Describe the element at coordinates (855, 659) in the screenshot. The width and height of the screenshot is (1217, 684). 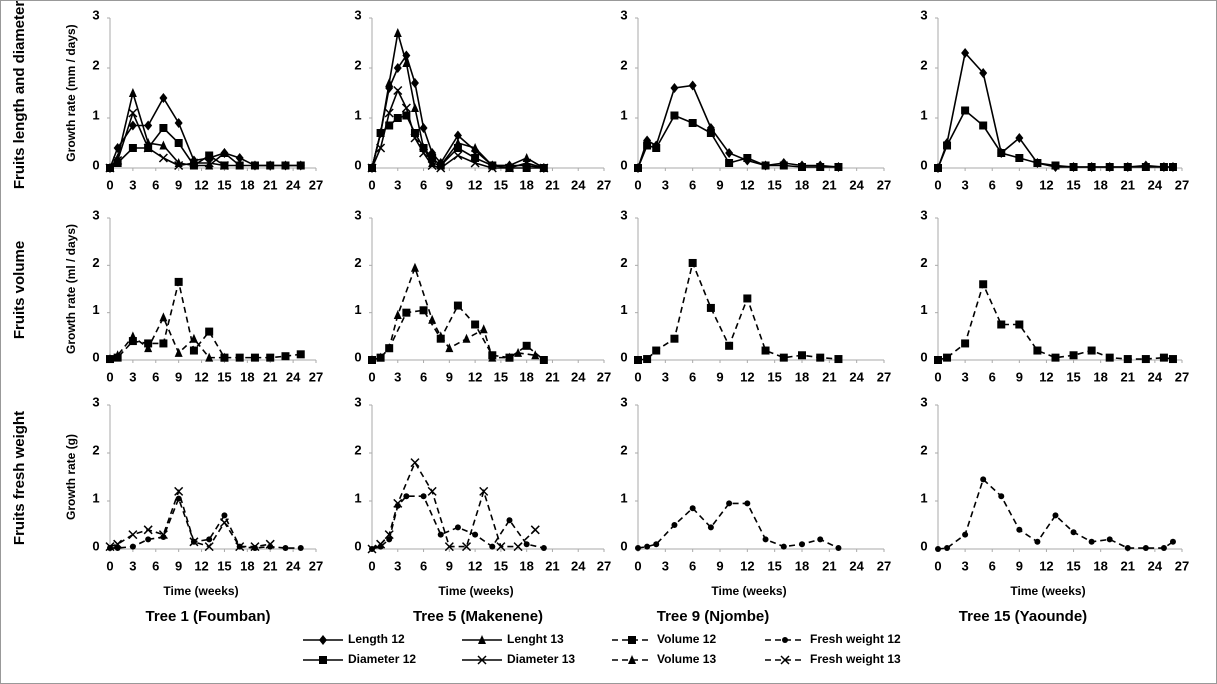
I see `legend-label: Fresh weight 13` at that location.